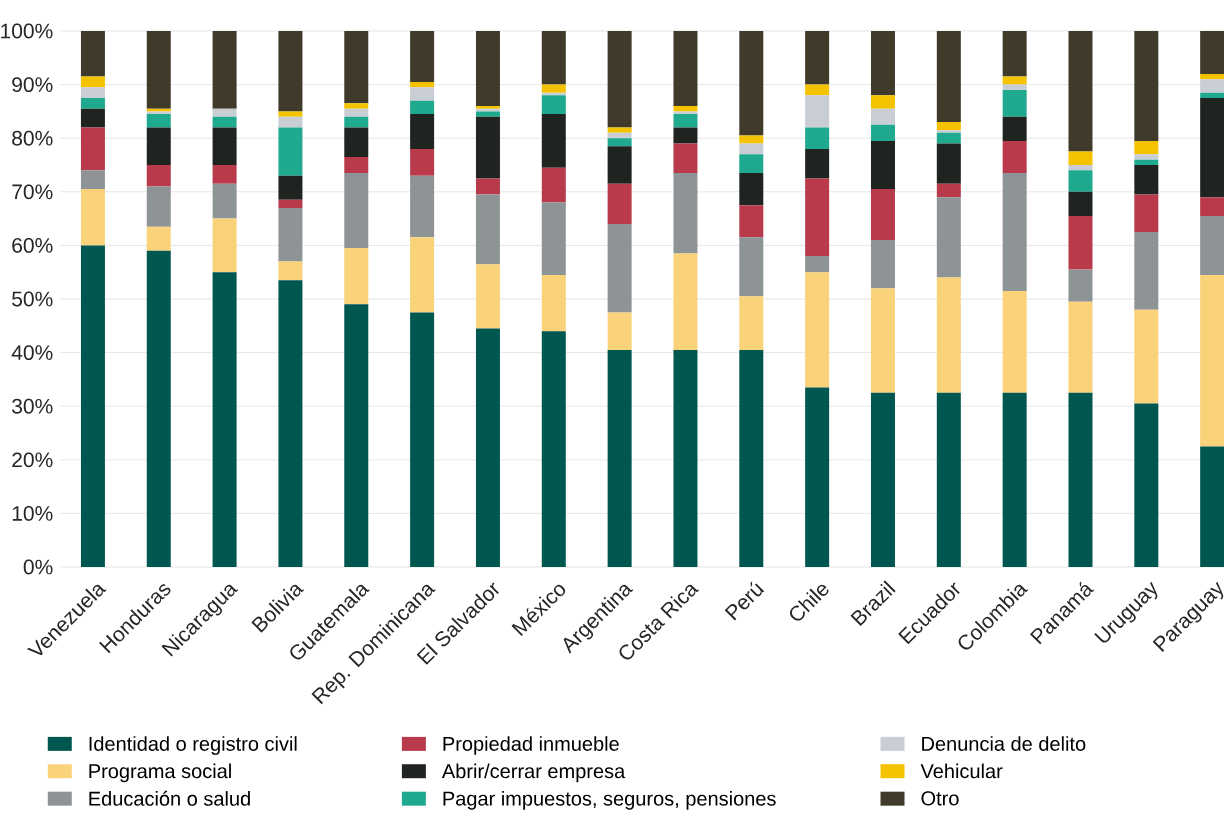 The image size is (1224, 815). What do you see at coordinates (609, 800) in the screenshot?
I see `legend-label: Pagar impuestos, seguros, pensiones` at bounding box center [609, 800].